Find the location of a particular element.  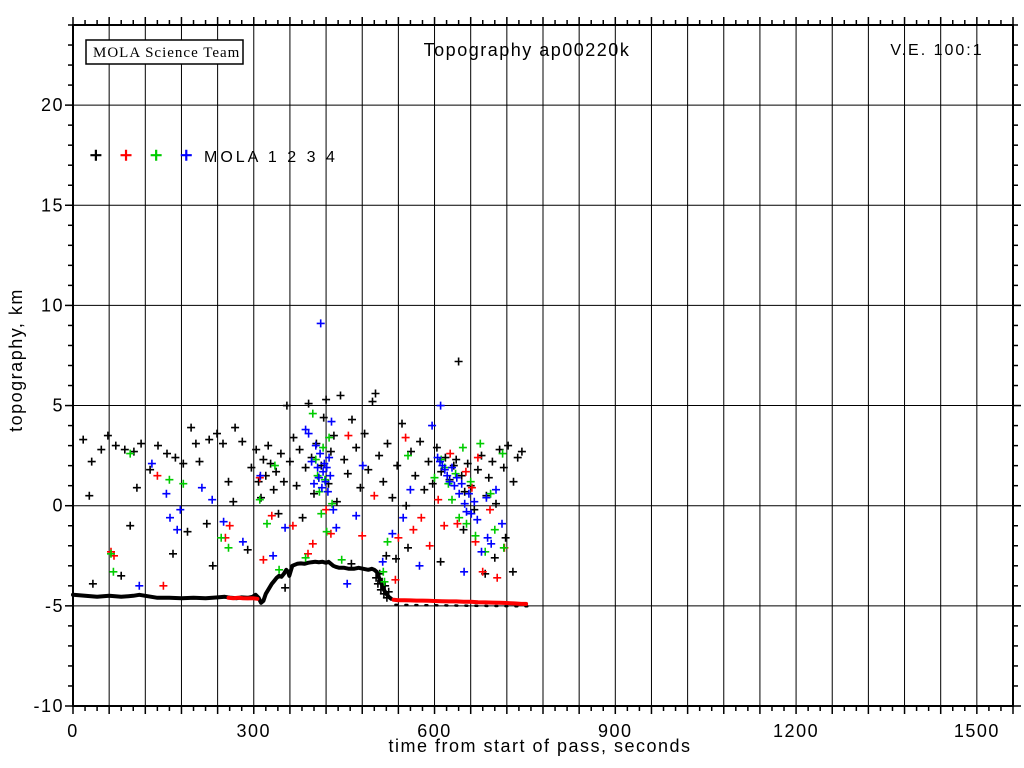

credit-box-label: MOLA Science Team is located at coordinates (166, 53).